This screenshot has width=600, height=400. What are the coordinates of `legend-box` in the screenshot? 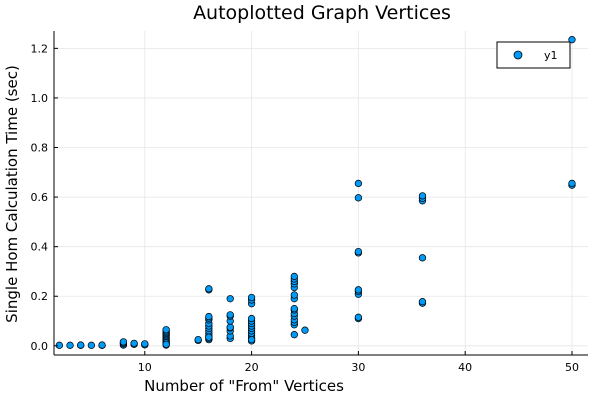 It's located at (533, 55).